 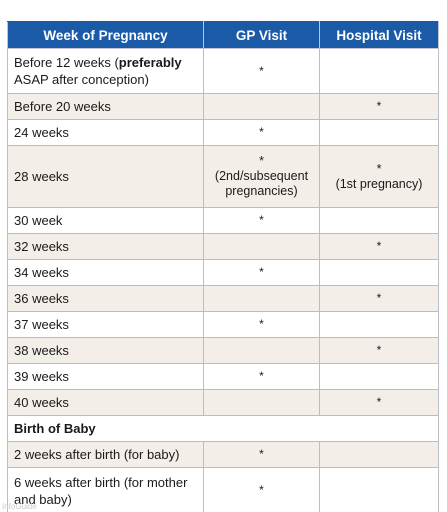 What do you see at coordinates (261, 183) in the screenshot?
I see `gp-visit-note: (2nd/subsequent pregnancies)` at bounding box center [261, 183].